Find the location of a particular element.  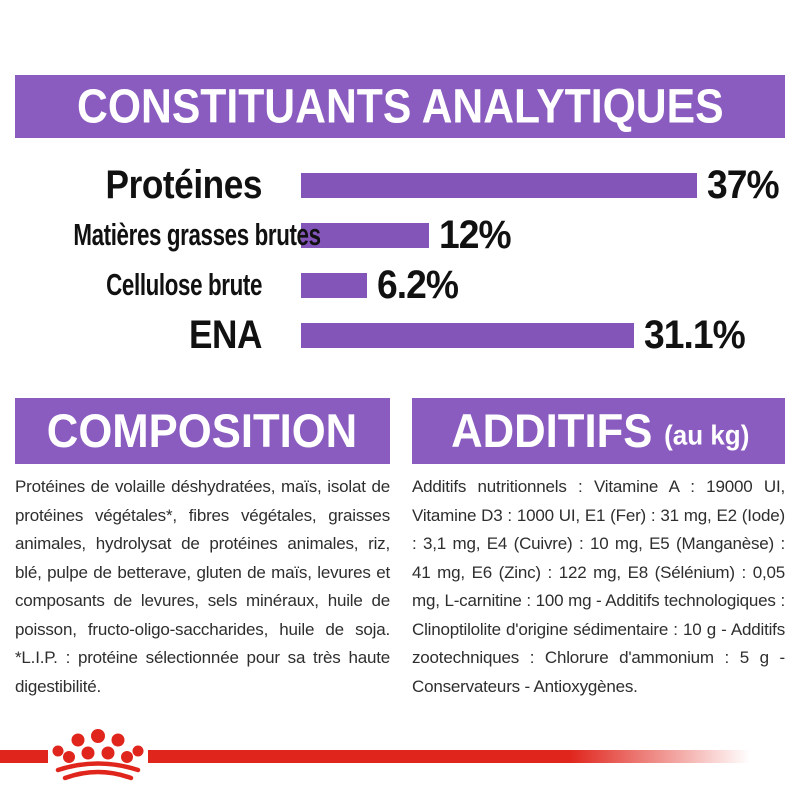

chart-value-label: 37% is located at coordinates (743, 184).